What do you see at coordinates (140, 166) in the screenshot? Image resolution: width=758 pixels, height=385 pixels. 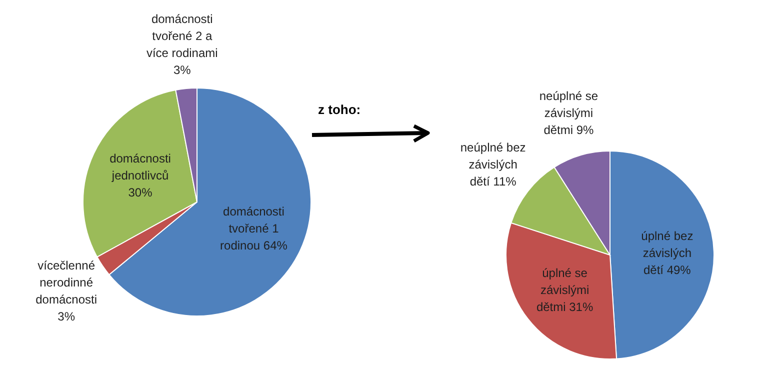 I see `slice-label: domácnosti jednotlivců` at bounding box center [140, 166].